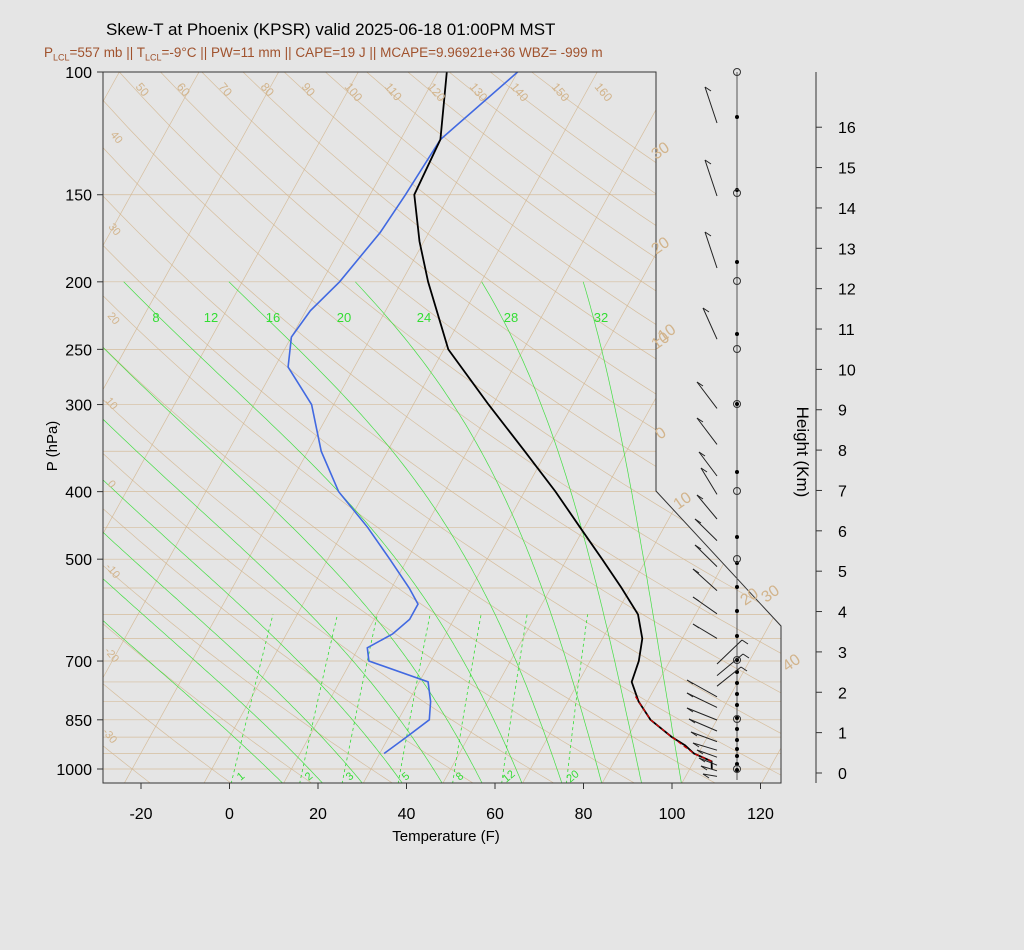 The image size is (1024, 950). I want to click on x-axis-label: Temperature (F), so click(446, 836).